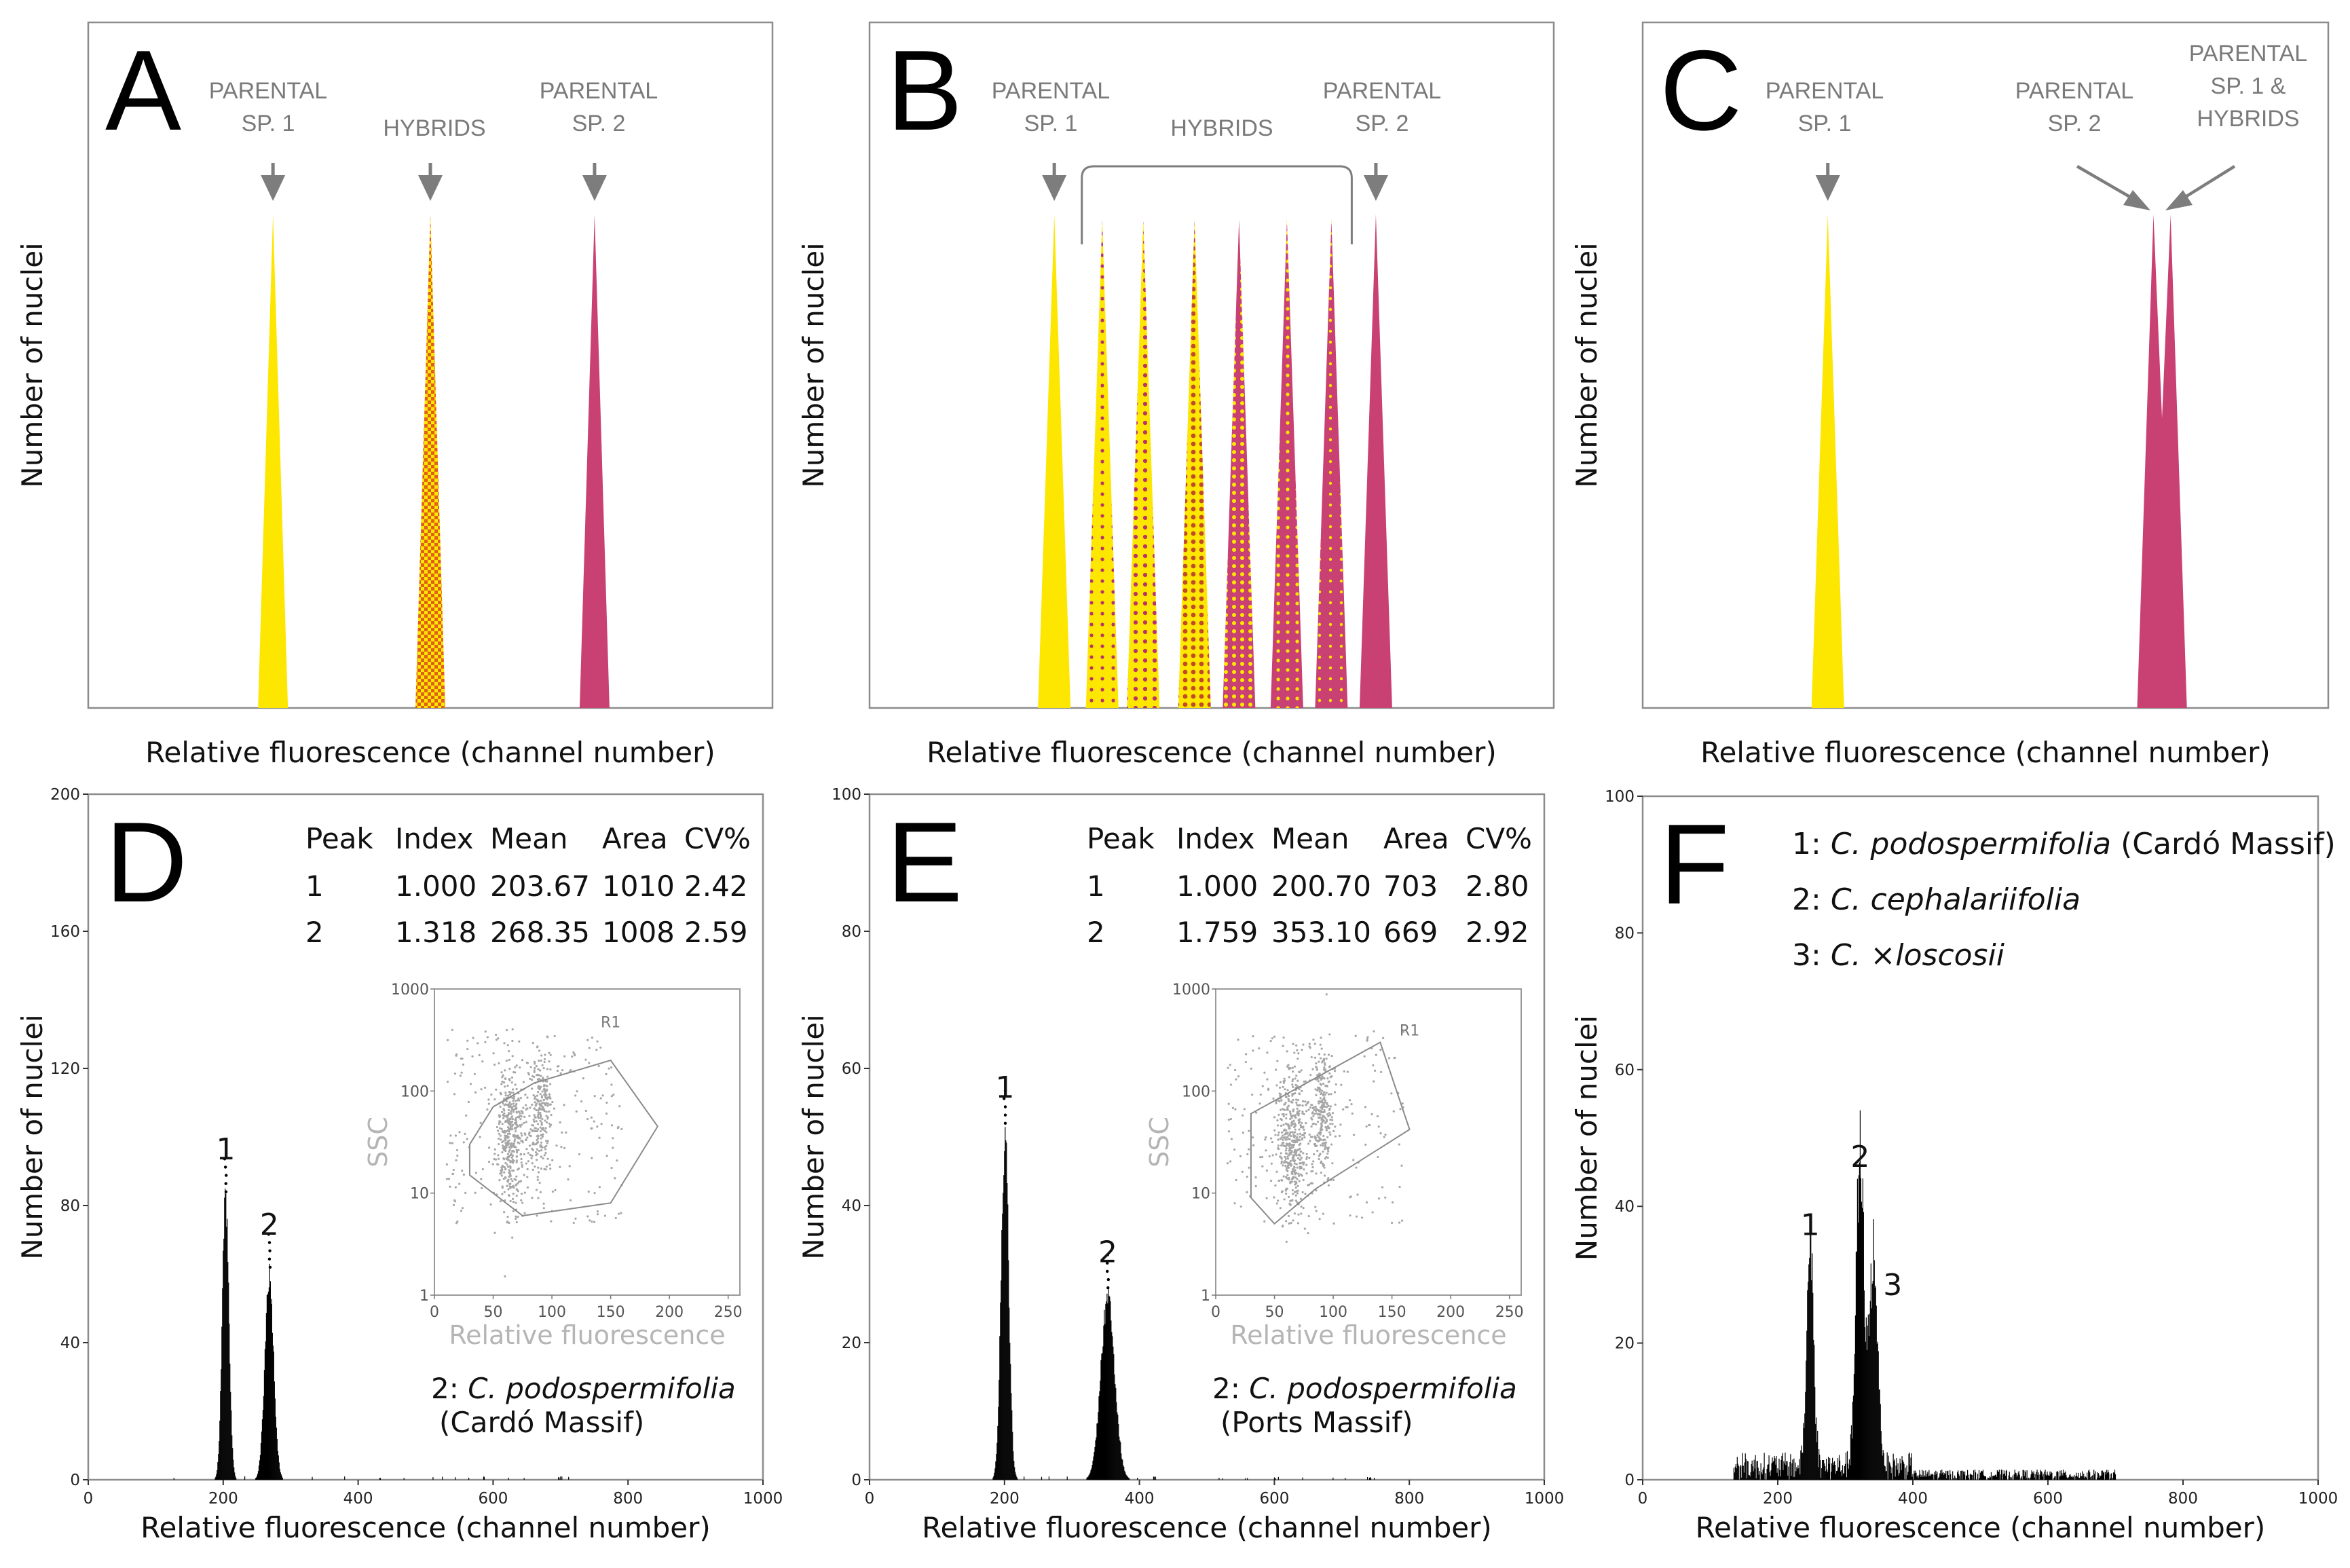 The height and width of the screenshot is (1568, 2350). I want to click on y-tick-label: 160, so click(65, 932).